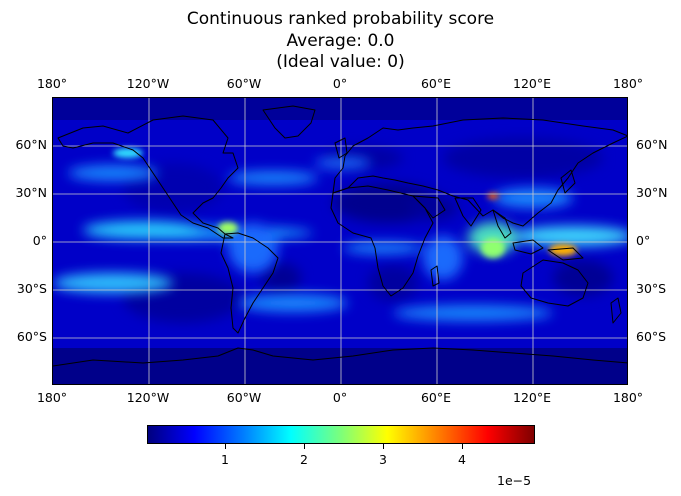 Image resolution: width=681 pixels, height=496 pixels. What do you see at coordinates (148, 83) in the screenshot?
I see `lon-label-top: 120°W` at bounding box center [148, 83].